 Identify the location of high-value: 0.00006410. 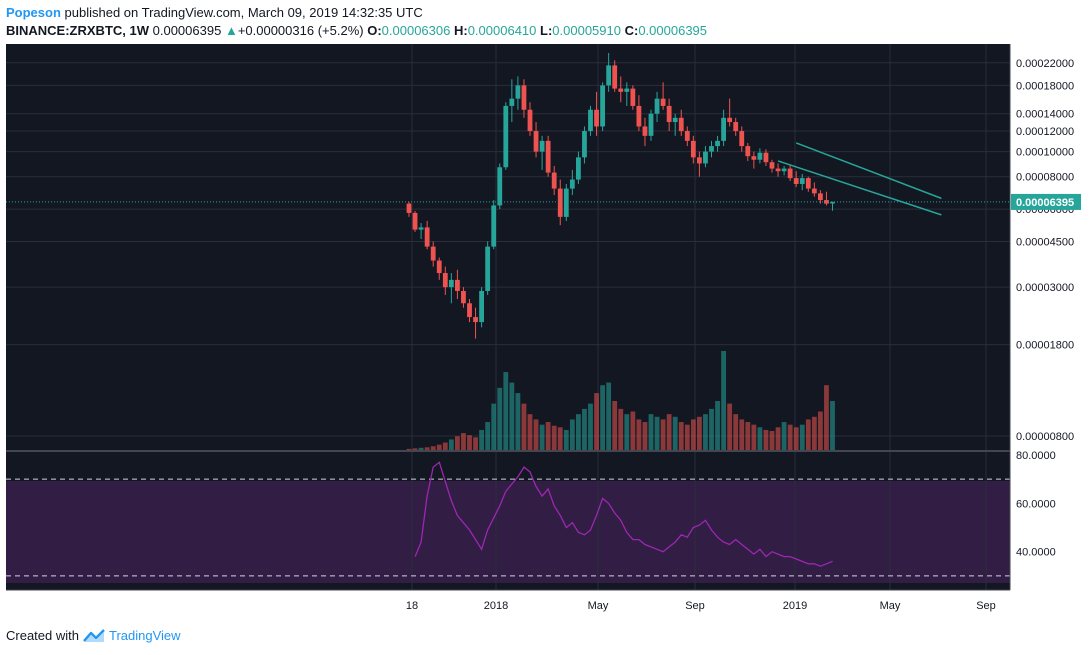
(502, 30).